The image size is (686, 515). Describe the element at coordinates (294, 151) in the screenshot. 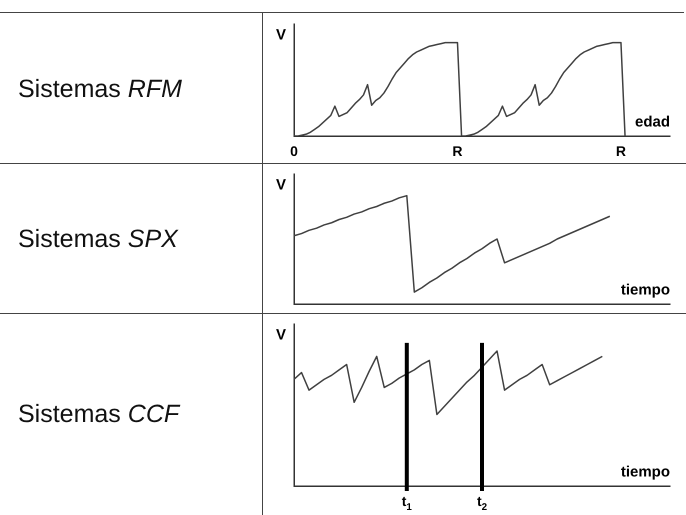

I see `x-tick-label: 0` at that location.